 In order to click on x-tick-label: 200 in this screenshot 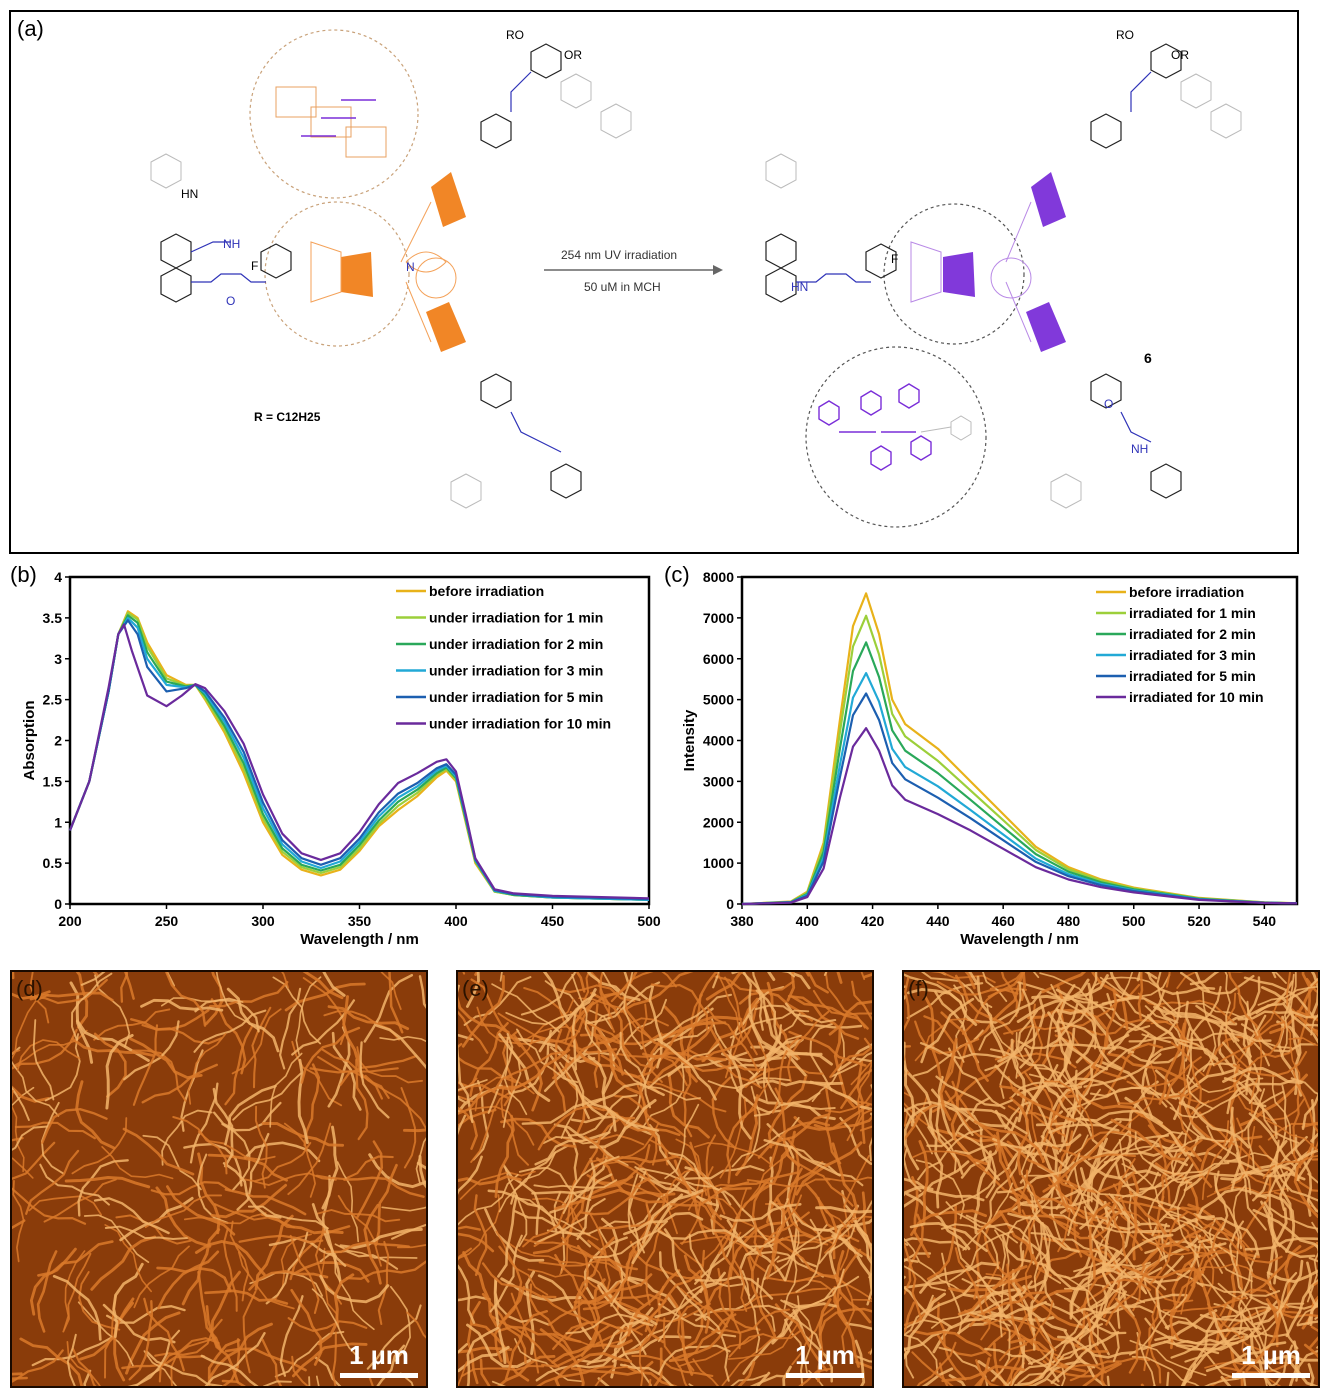, I will do `click(70, 921)`.